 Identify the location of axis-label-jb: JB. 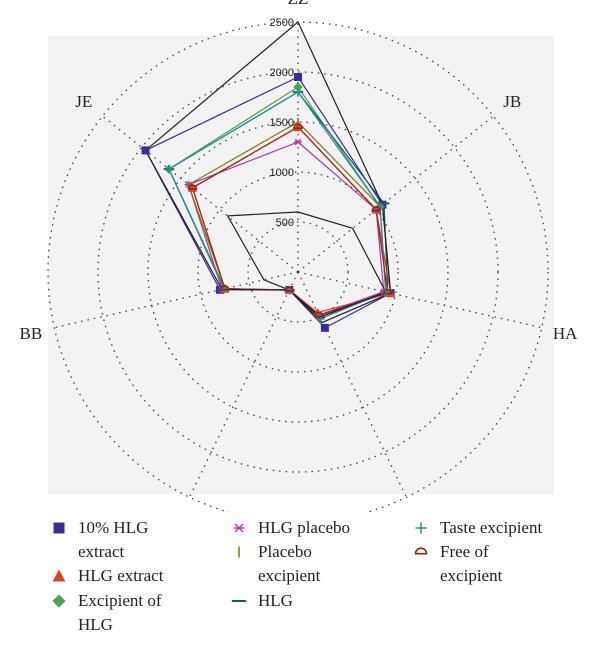
(512, 101).